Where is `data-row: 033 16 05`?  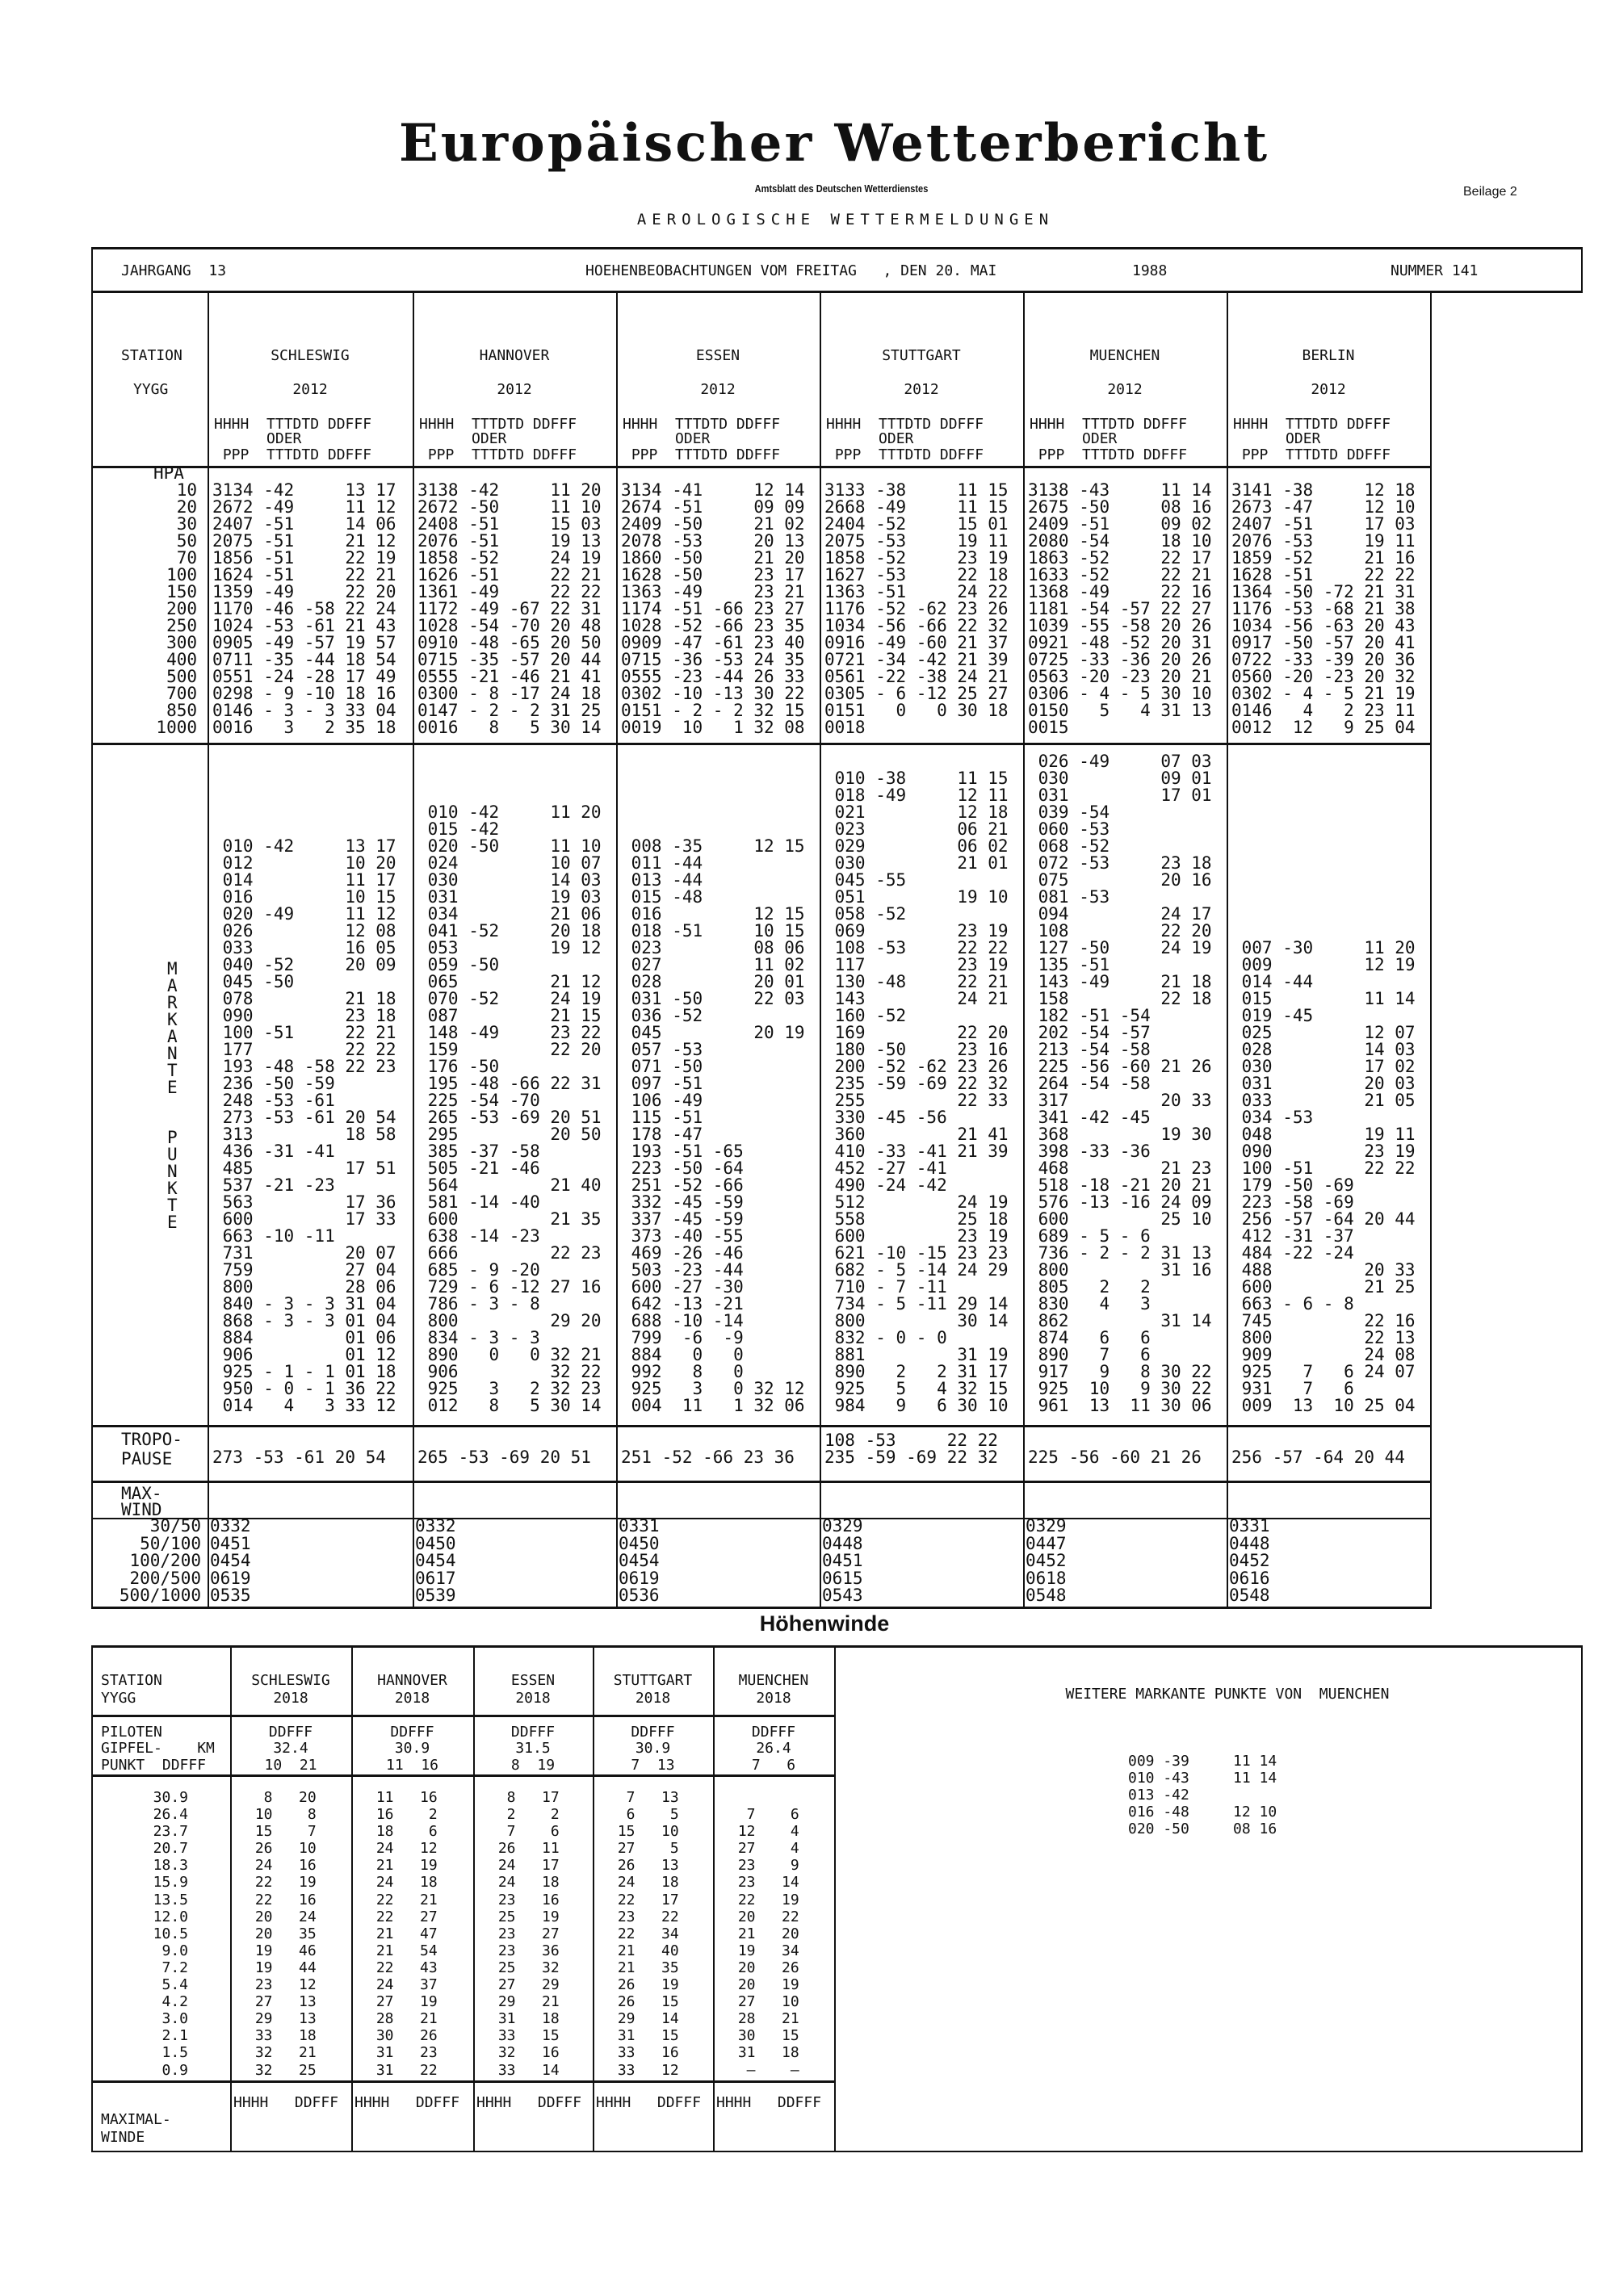 data-row: 033 16 05 is located at coordinates (304, 947).